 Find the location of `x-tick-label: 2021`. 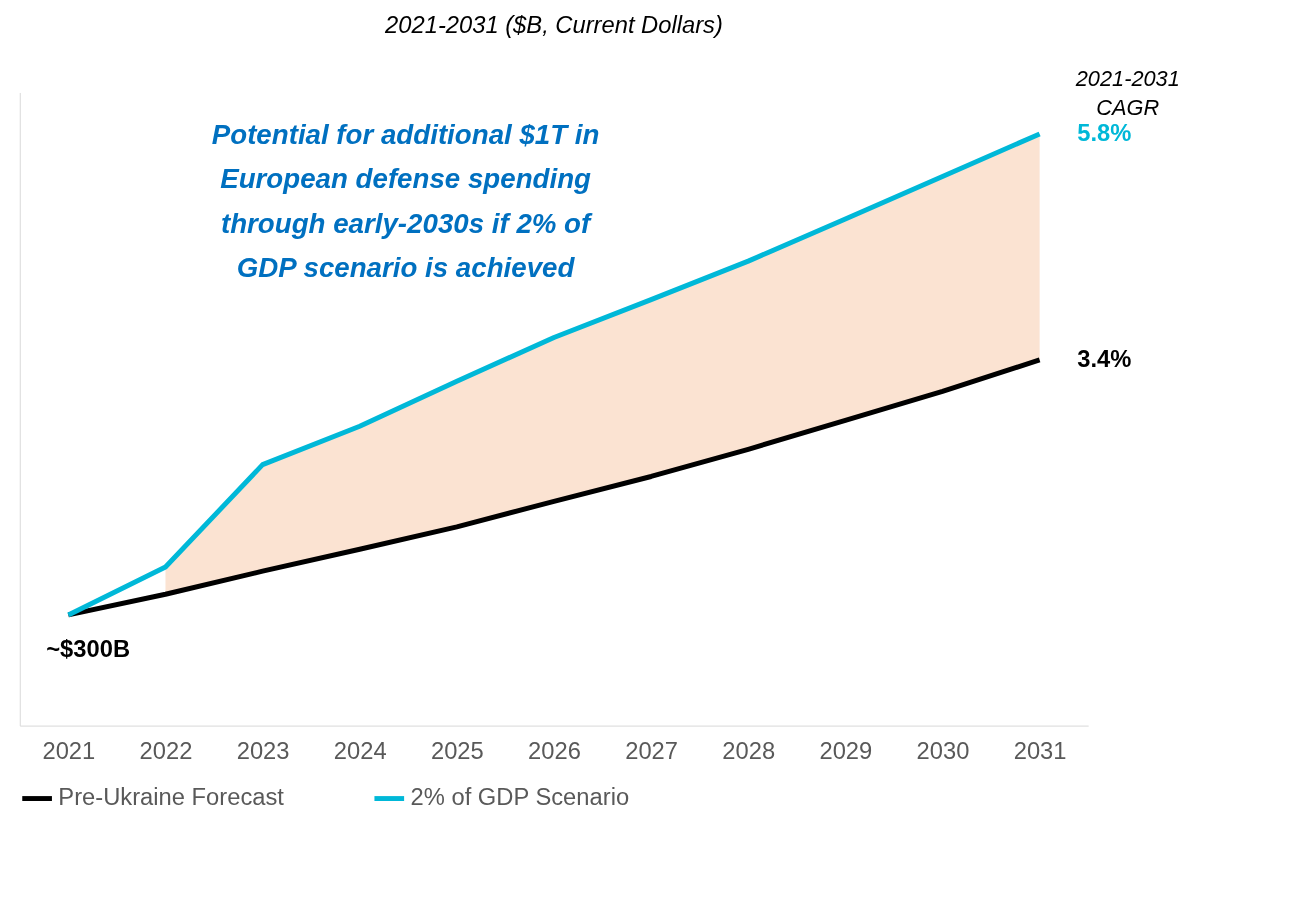

x-tick-label: 2021 is located at coordinates (69, 750).